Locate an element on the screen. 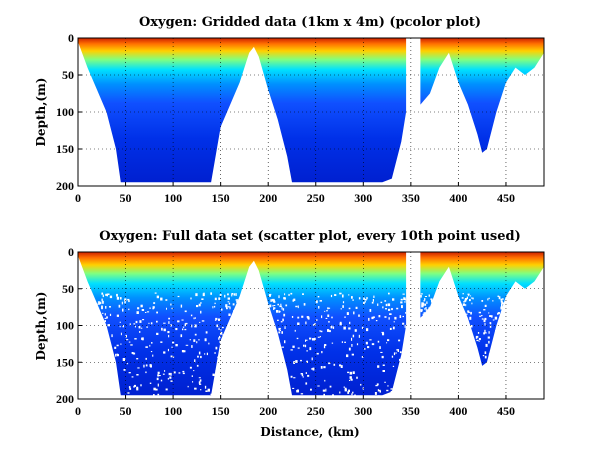  x-tick-label: 400 is located at coordinates (458, 411).